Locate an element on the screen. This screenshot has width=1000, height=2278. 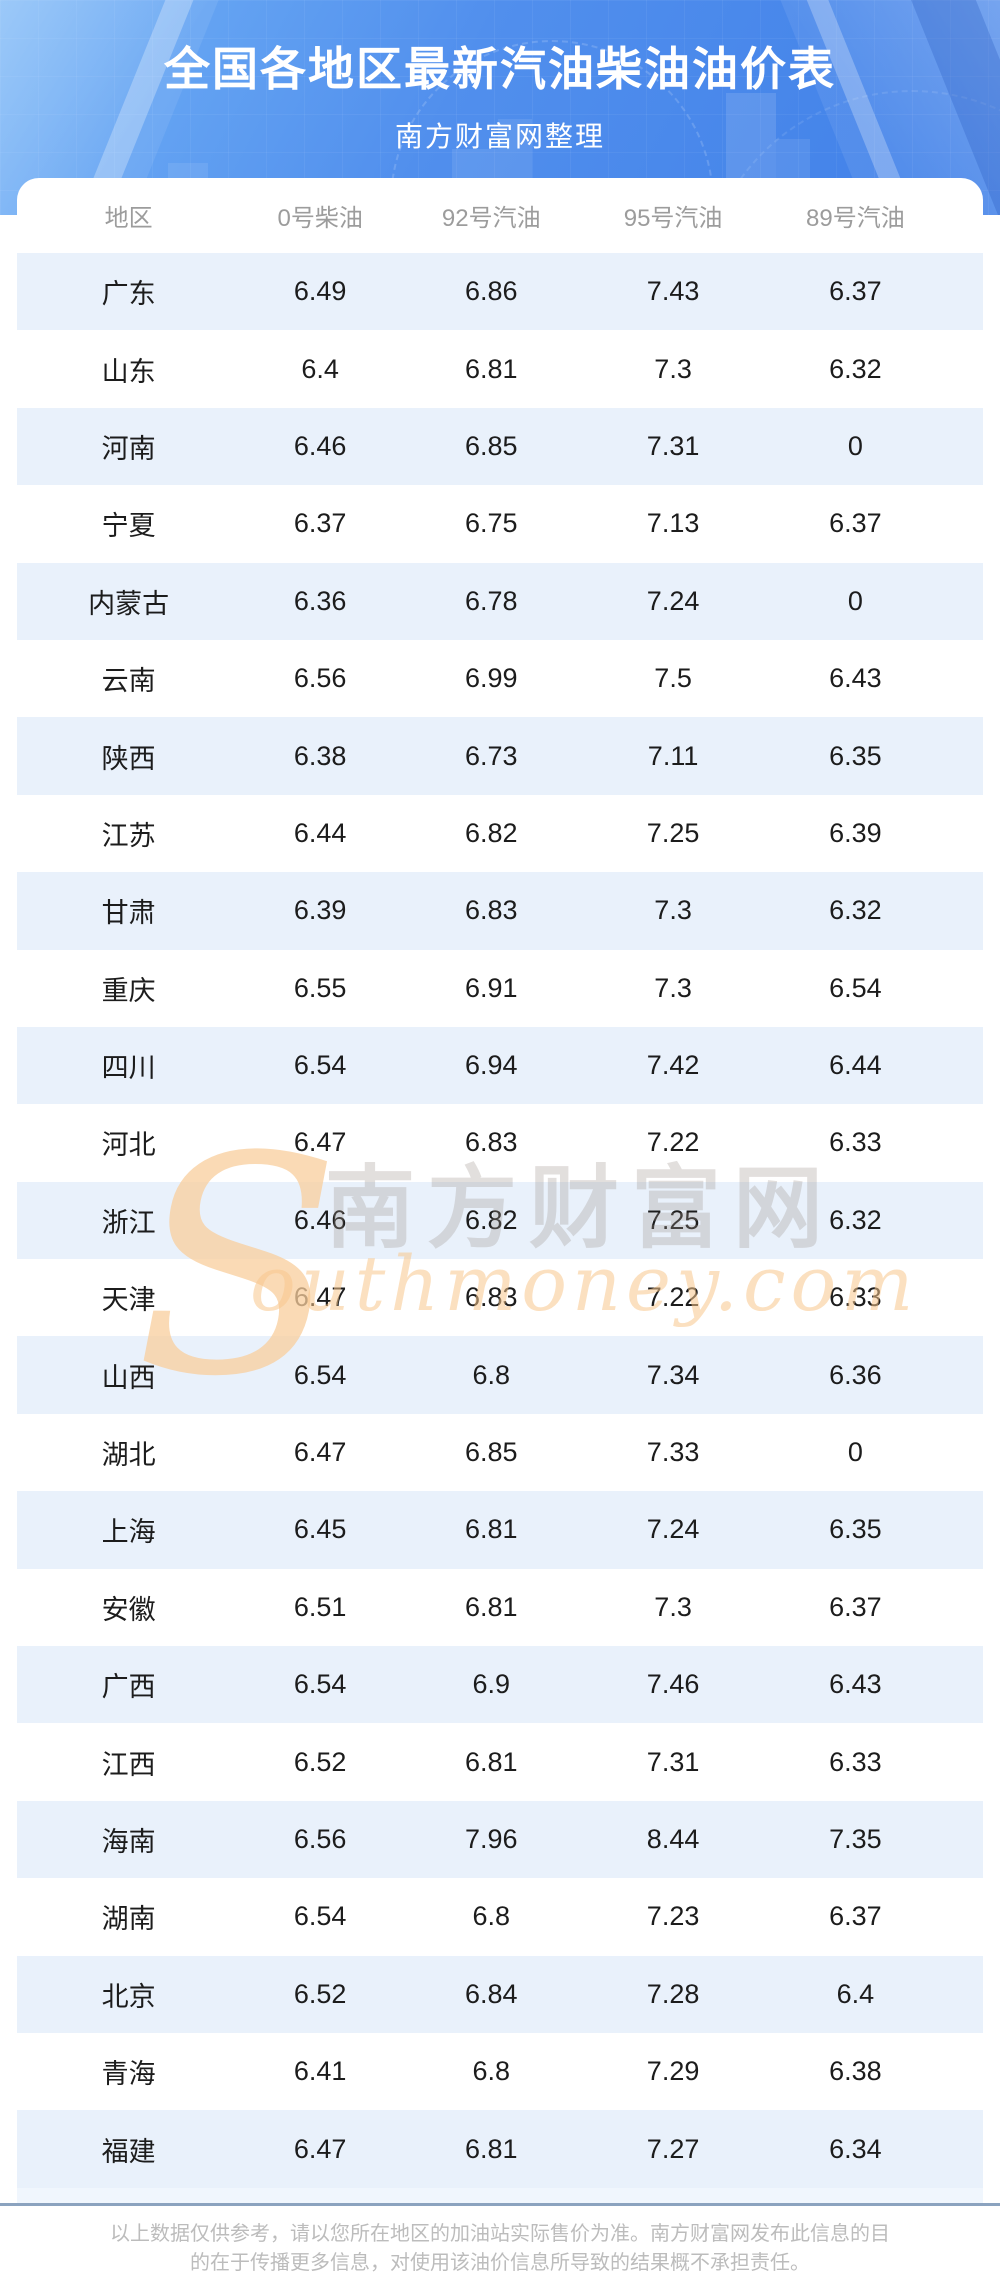
table-row: 湖北 6.47 6.85 7.33 0 is located at coordinates (500, 1452).